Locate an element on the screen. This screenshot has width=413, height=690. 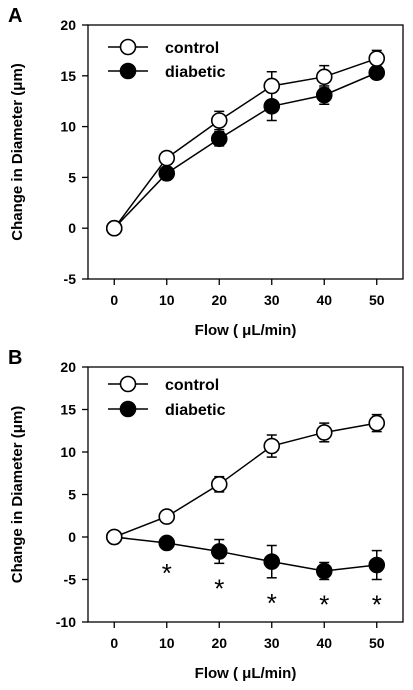
y-tick-label: -10 is located at coordinates (66, 622).